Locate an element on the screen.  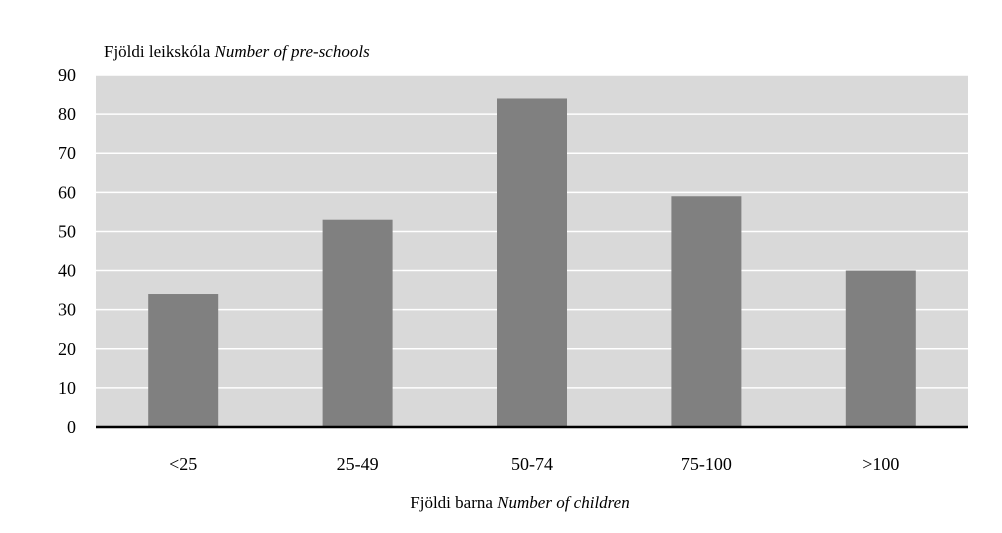
x-axis-title: Fjöldi barna Number of children is located at coordinates (519, 502).